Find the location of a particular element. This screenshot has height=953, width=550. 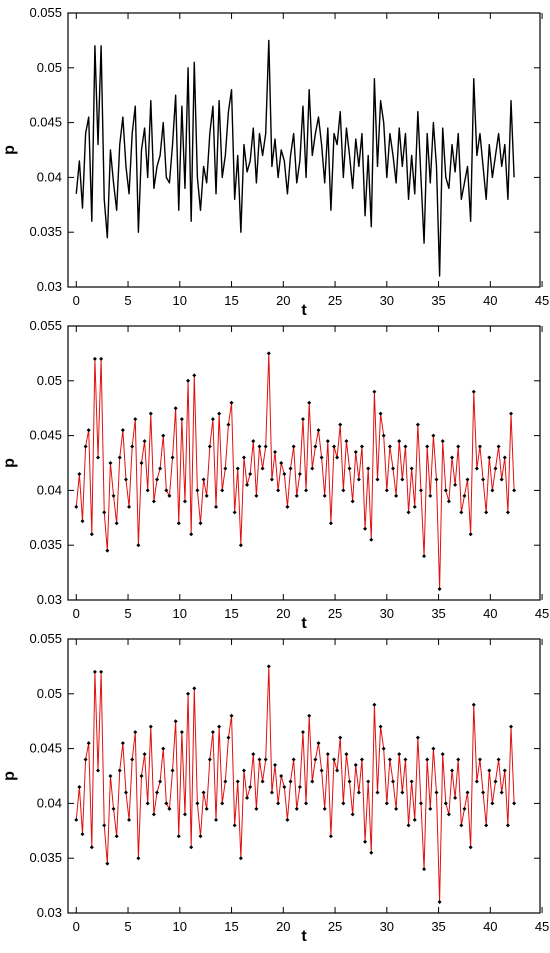

x-tick-label: 45 is located at coordinates (542, 926).